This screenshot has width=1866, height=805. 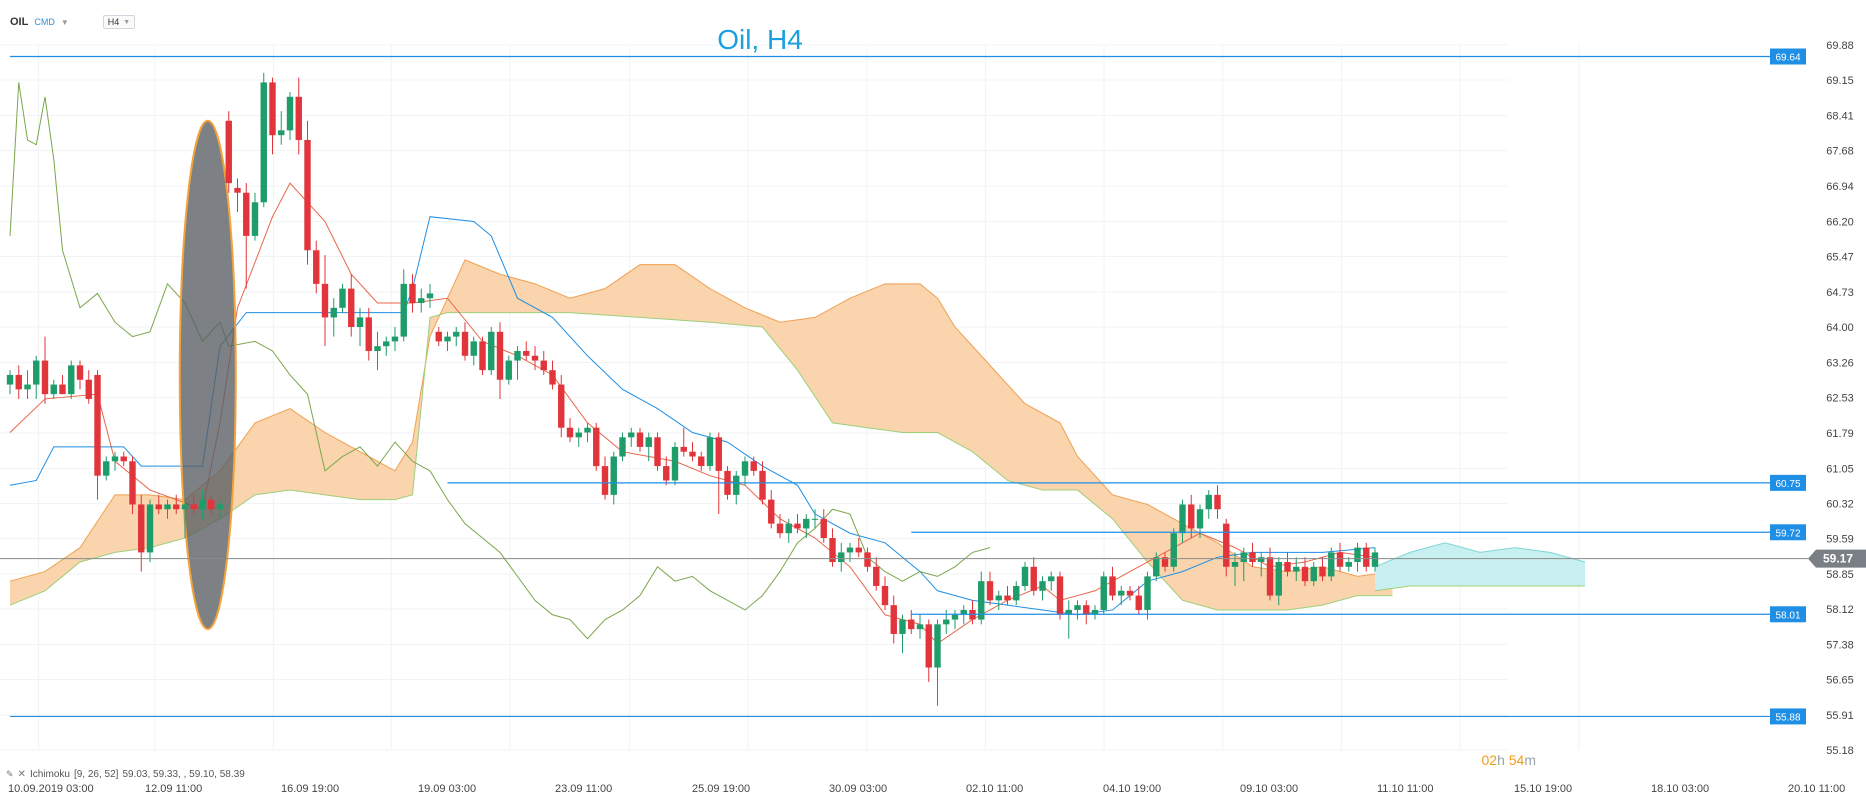 What do you see at coordinates (1479, 588) in the screenshot?
I see `kumo-cloud-future-span-b` at bounding box center [1479, 588].